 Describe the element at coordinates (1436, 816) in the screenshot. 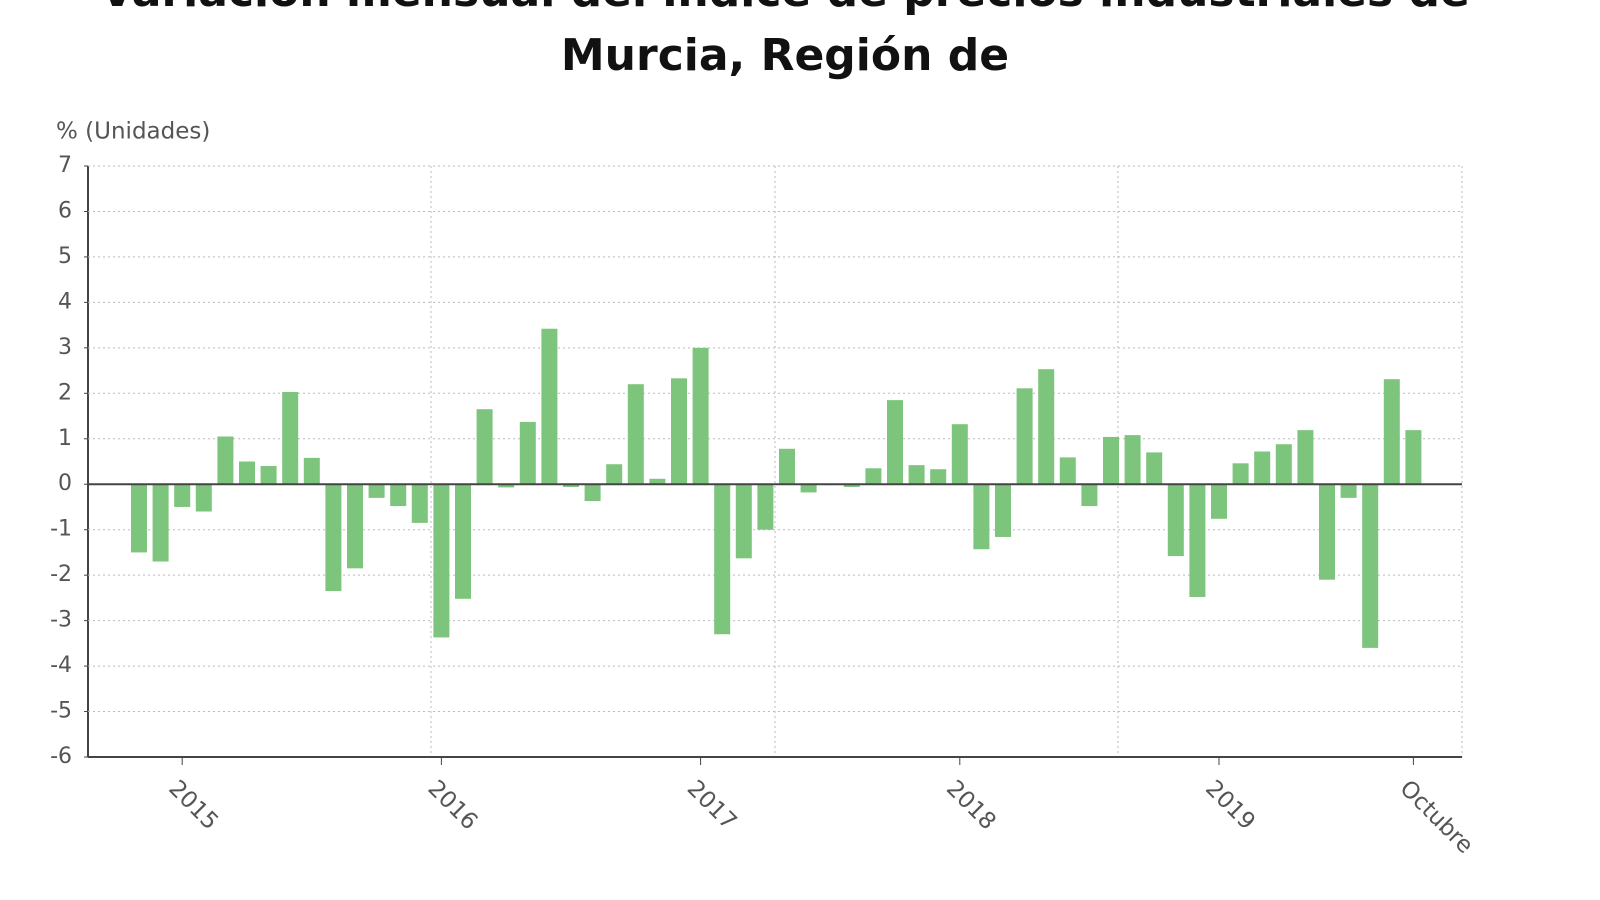

I see `x-tick-label: Octubre` at that location.